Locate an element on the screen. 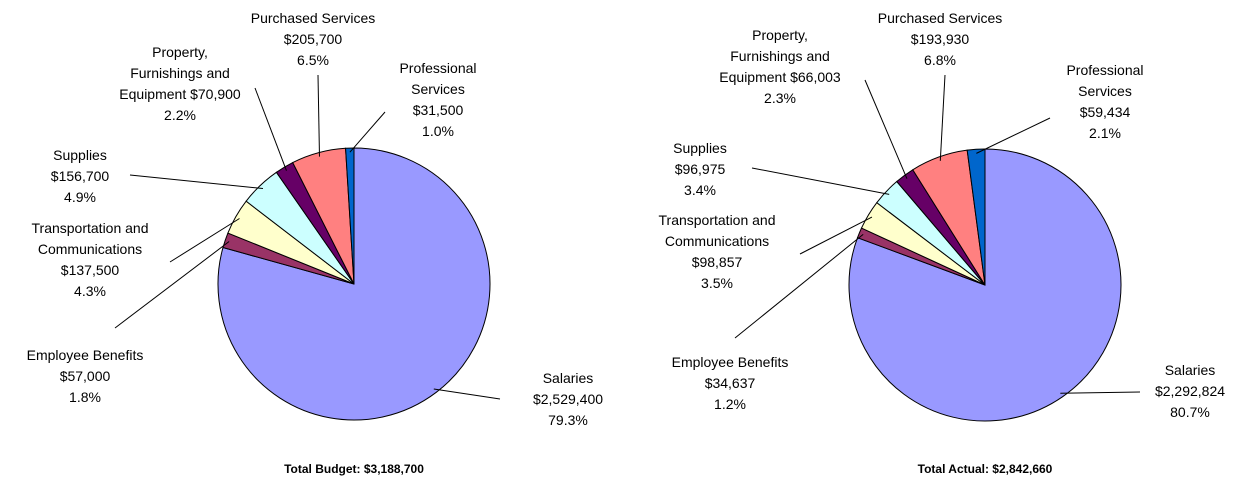 This screenshot has height=479, width=1242. percent-label: 80.7% is located at coordinates (1190, 412).